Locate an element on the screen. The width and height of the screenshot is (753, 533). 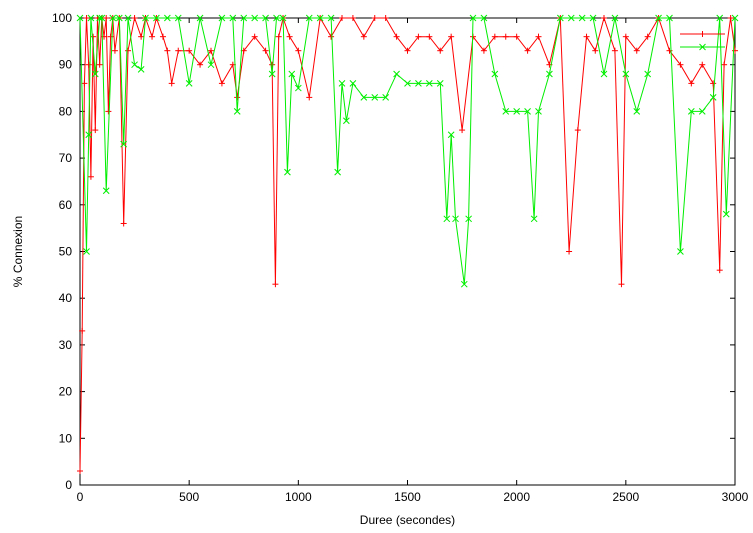
y-tick-label: 10 is located at coordinates (66, 438).